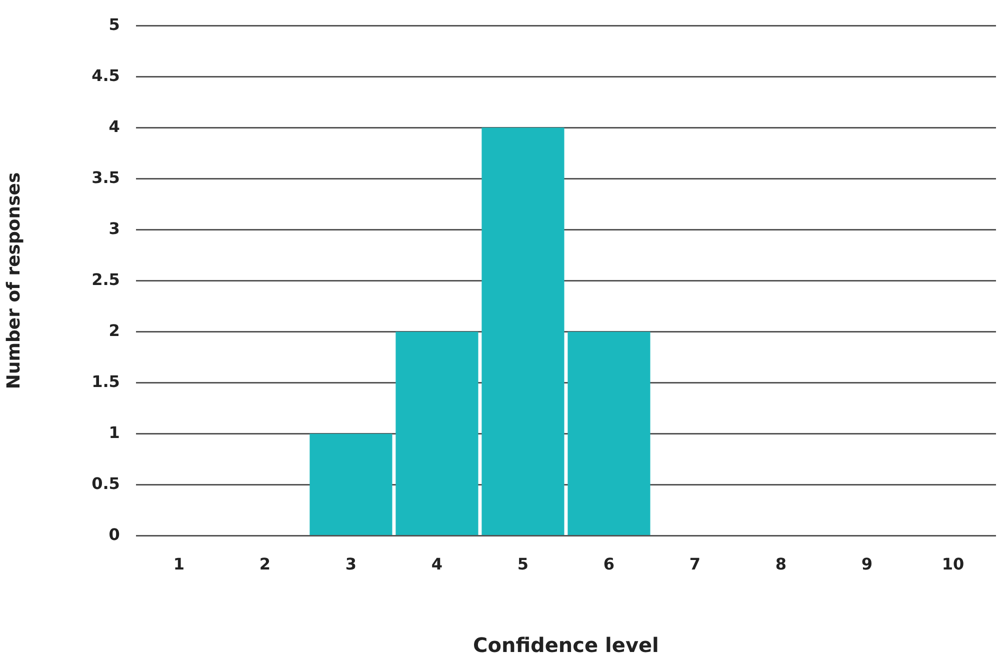 The image size is (998, 663). I want to click on y-tick-label: 3.5, so click(106, 177).